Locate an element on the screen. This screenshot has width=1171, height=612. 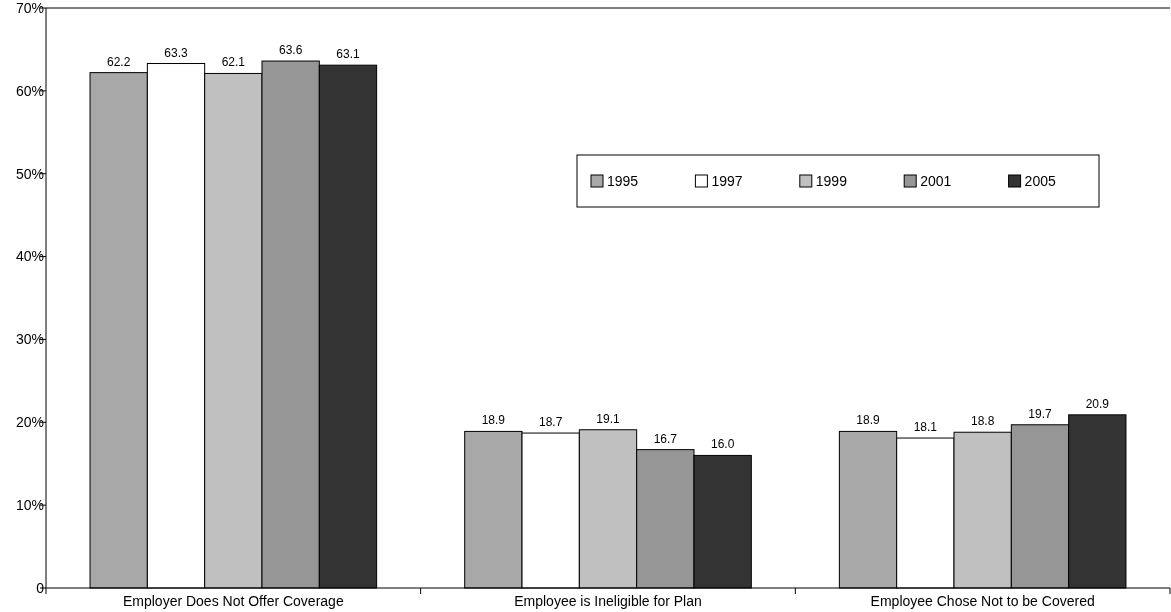
y-tick-label: 10% is located at coordinates (29, 505).